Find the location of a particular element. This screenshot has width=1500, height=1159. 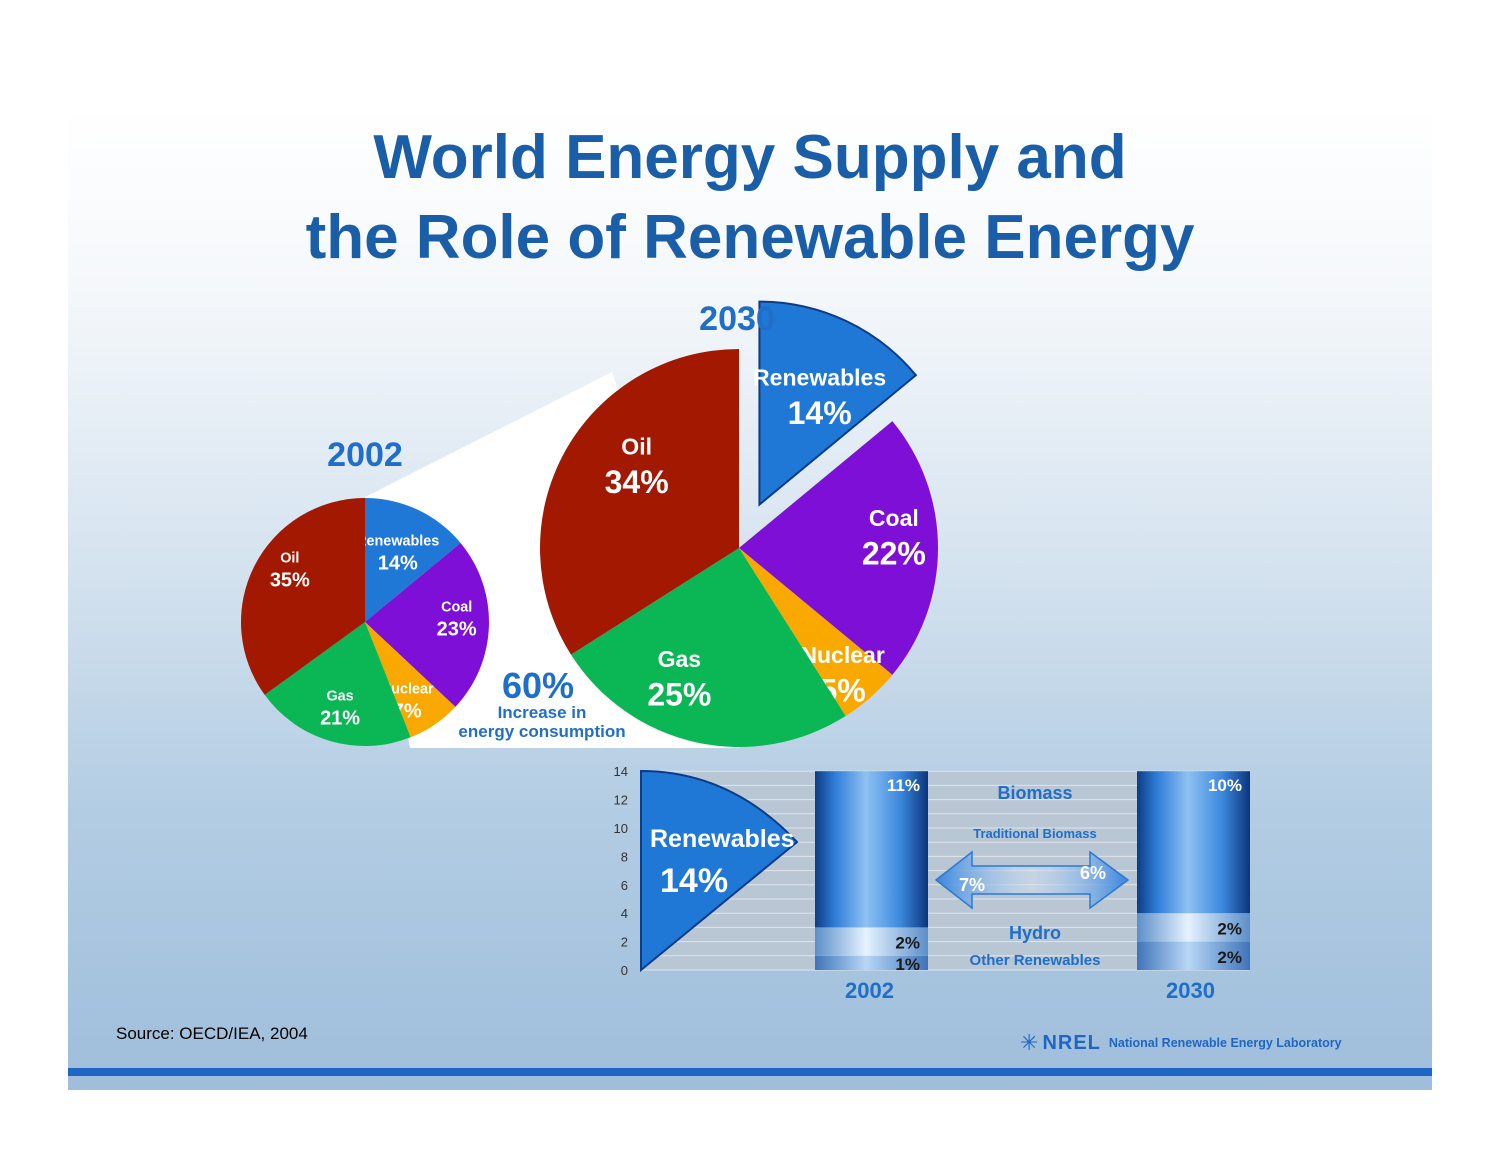

bar-2030-biomass is located at coordinates (1193, 842).